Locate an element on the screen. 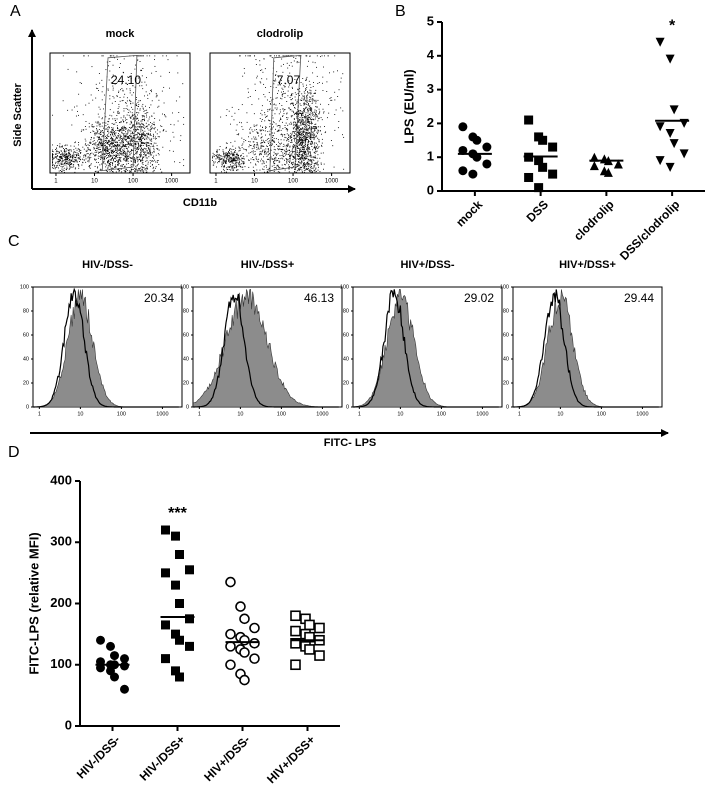 This screenshot has height=800, width=721. significance-annotation: * is located at coordinates (672, 25).